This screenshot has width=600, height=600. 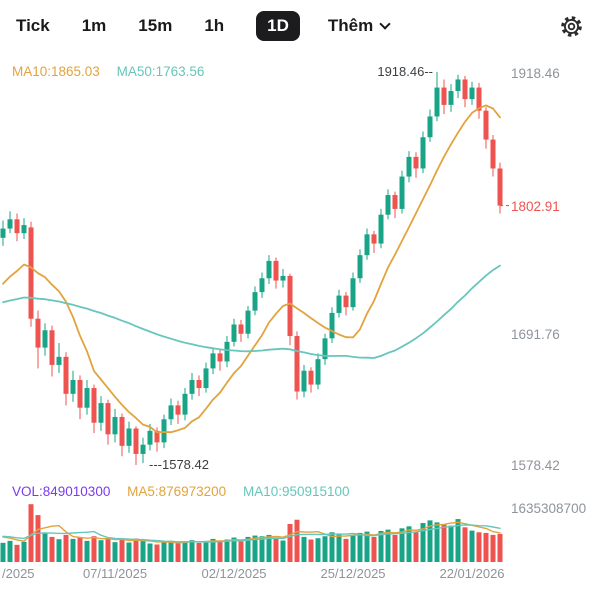 What do you see at coordinates (160, 71) in the screenshot?
I see `ma50-legend: MA50:1763.56` at bounding box center [160, 71].